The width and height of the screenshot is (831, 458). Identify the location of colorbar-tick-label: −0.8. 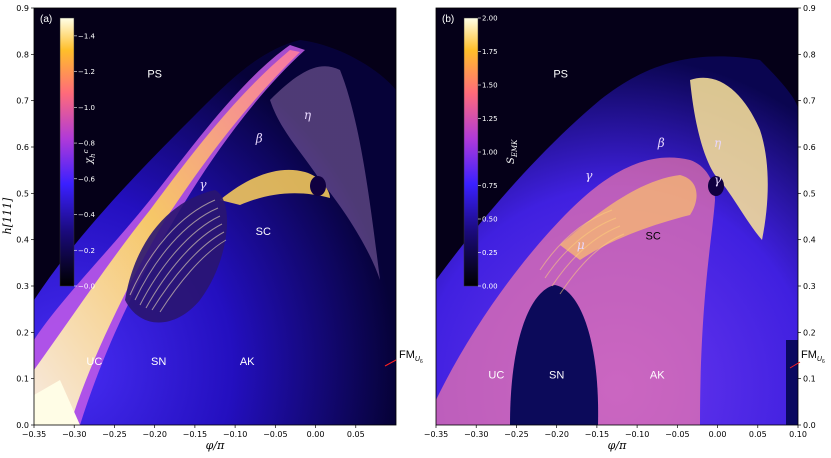
(86, 144).